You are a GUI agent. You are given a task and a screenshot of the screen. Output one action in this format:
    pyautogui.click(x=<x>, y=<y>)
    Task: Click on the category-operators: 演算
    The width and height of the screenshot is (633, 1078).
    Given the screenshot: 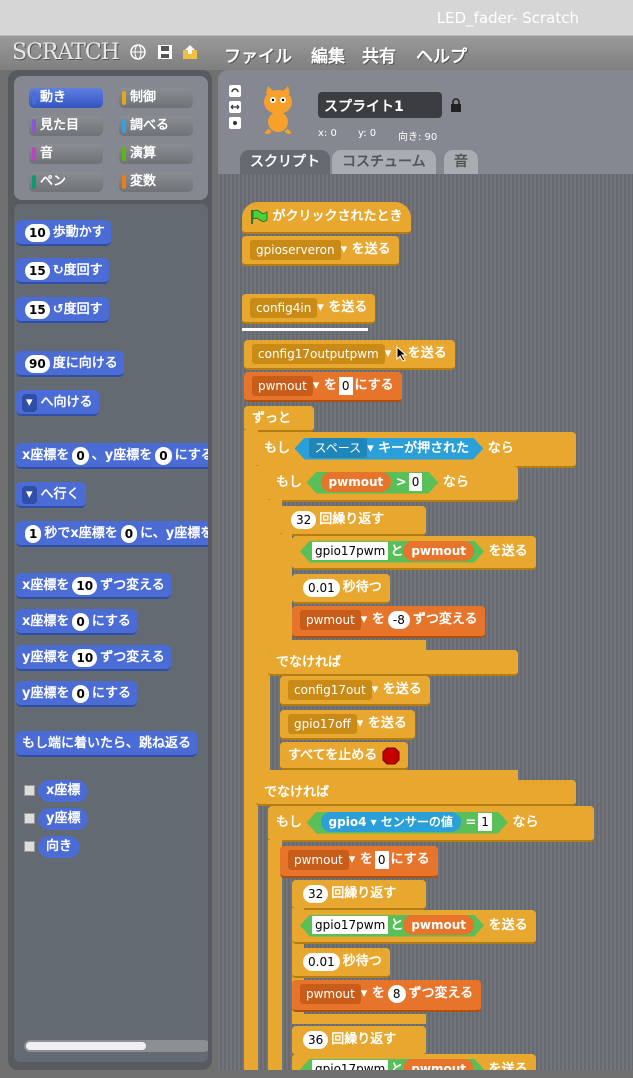 What is the action you would take?
    pyautogui.click(x=156, y=154)
    